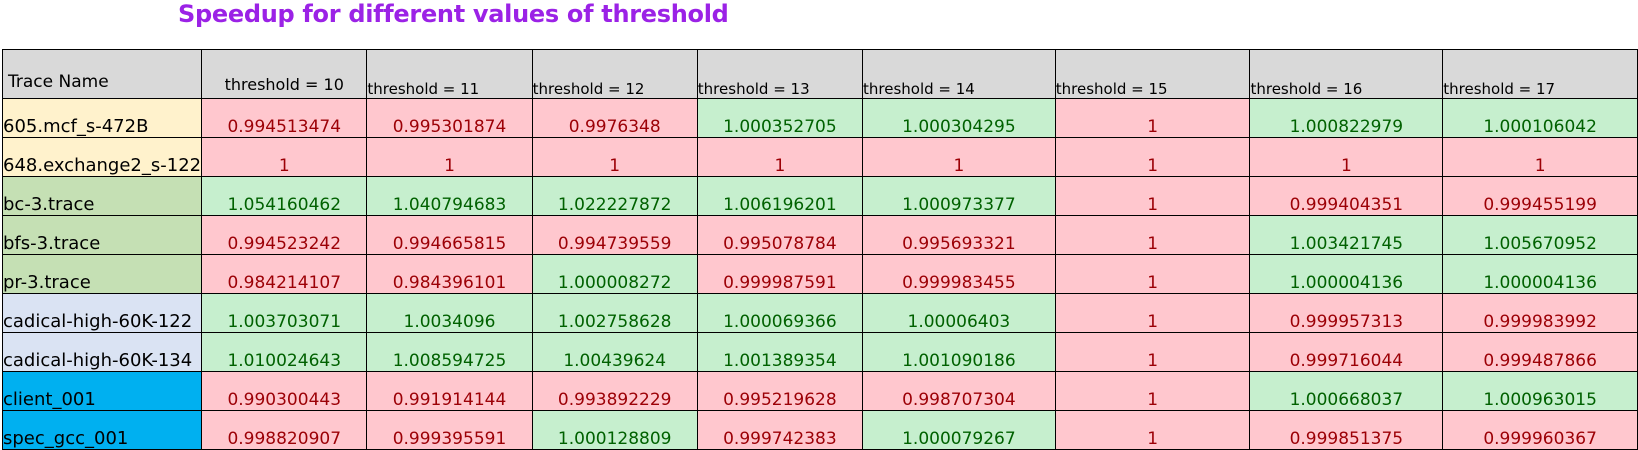 This screenshot has width=1638, height=450. Describe the element at coordinates (959, 118) in the screenshot. I see `speedup-cell: 1.000304295` at that location.